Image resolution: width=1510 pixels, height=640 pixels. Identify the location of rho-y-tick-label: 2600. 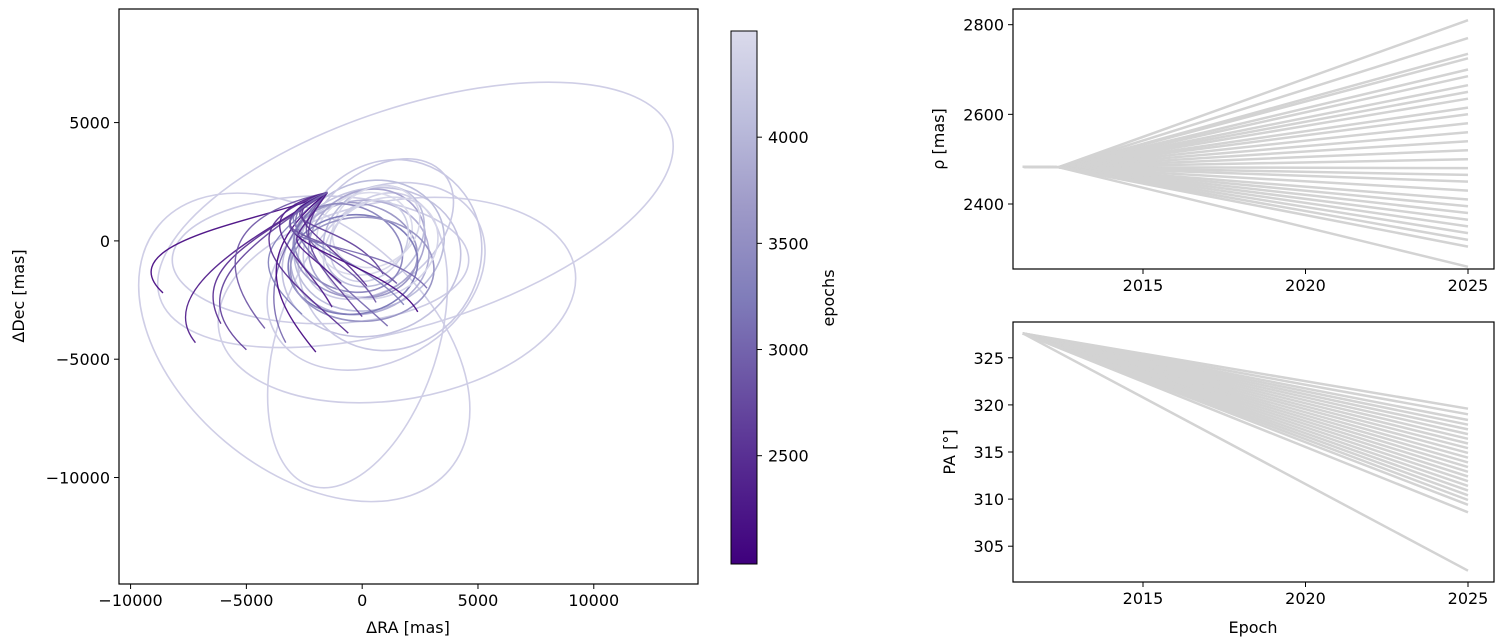
(983, 114).